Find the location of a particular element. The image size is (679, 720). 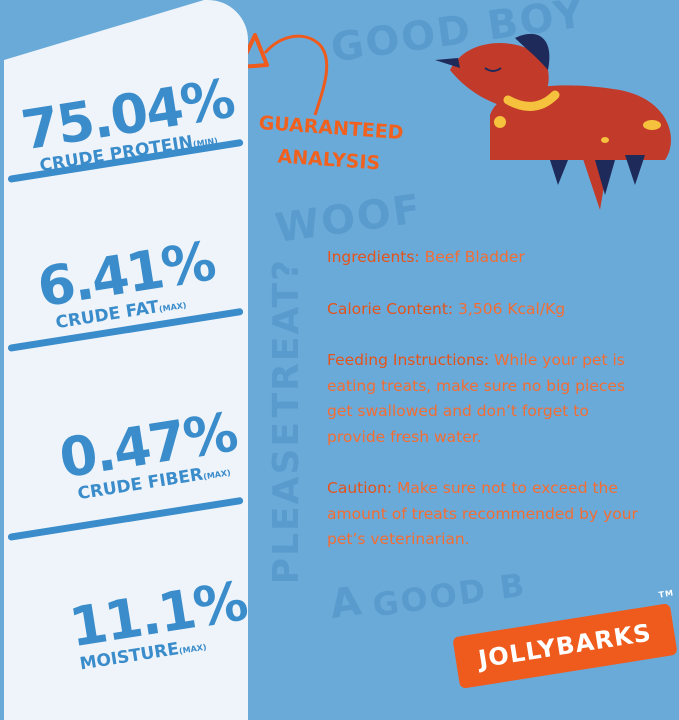

info-label: Caution: is located at coordinates (360, 488).